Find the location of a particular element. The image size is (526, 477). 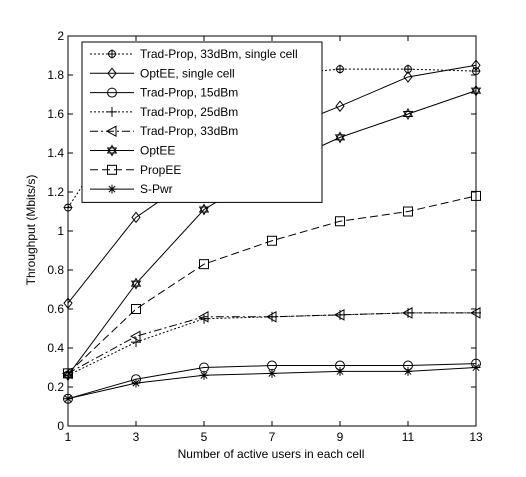

legend-entry: Trad-Prop, 33dBm is located at coordinates (164, 131).